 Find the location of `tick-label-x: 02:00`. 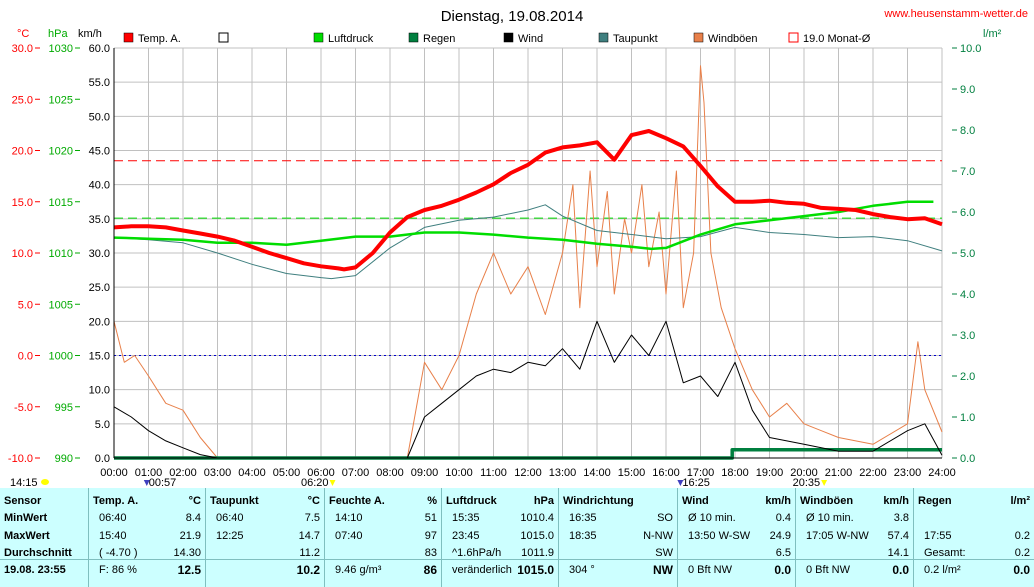

tick-label-x: 02:00 is located at coordinates (183, 473).